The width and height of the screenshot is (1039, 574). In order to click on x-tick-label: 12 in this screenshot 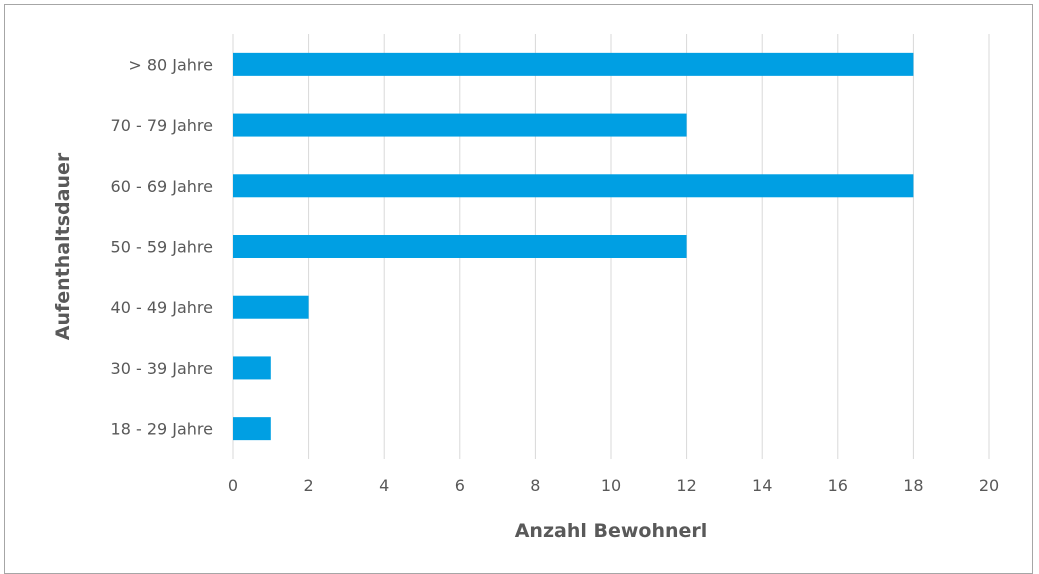, I will do `click(686, 485)`.